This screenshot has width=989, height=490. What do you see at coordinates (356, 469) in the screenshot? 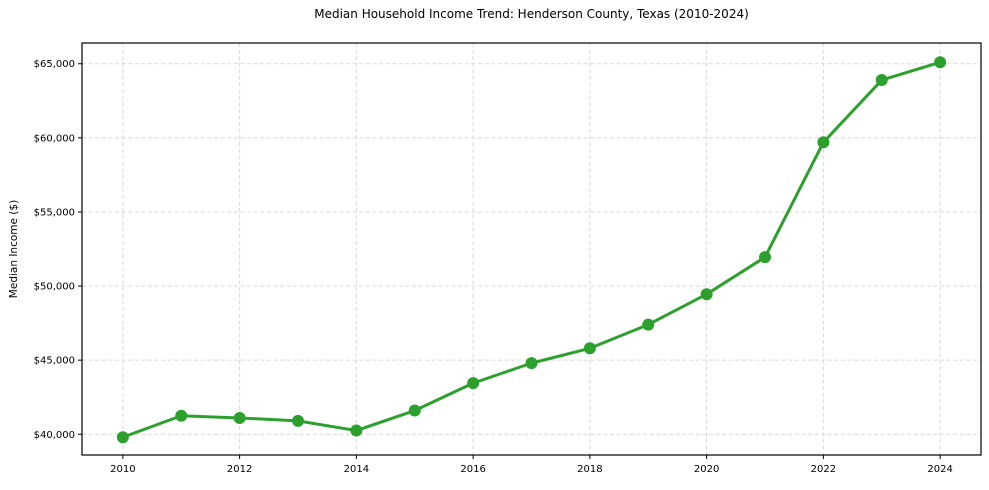
I see `x-tick-label: 2014` at bounding box center [356, 469].